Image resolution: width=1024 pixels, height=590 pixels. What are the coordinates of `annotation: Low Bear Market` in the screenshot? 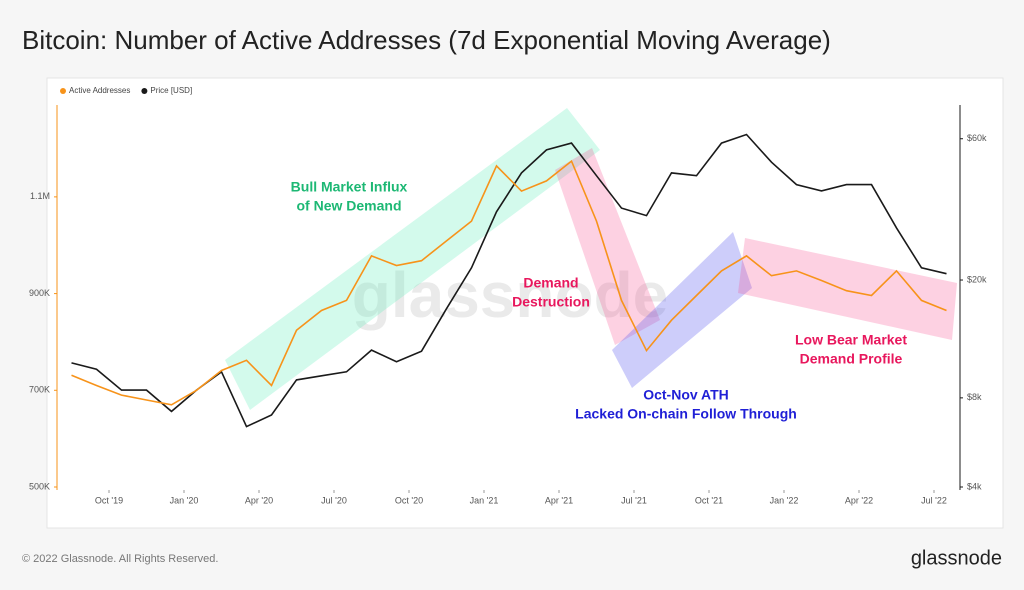 It's located at (851, 340).